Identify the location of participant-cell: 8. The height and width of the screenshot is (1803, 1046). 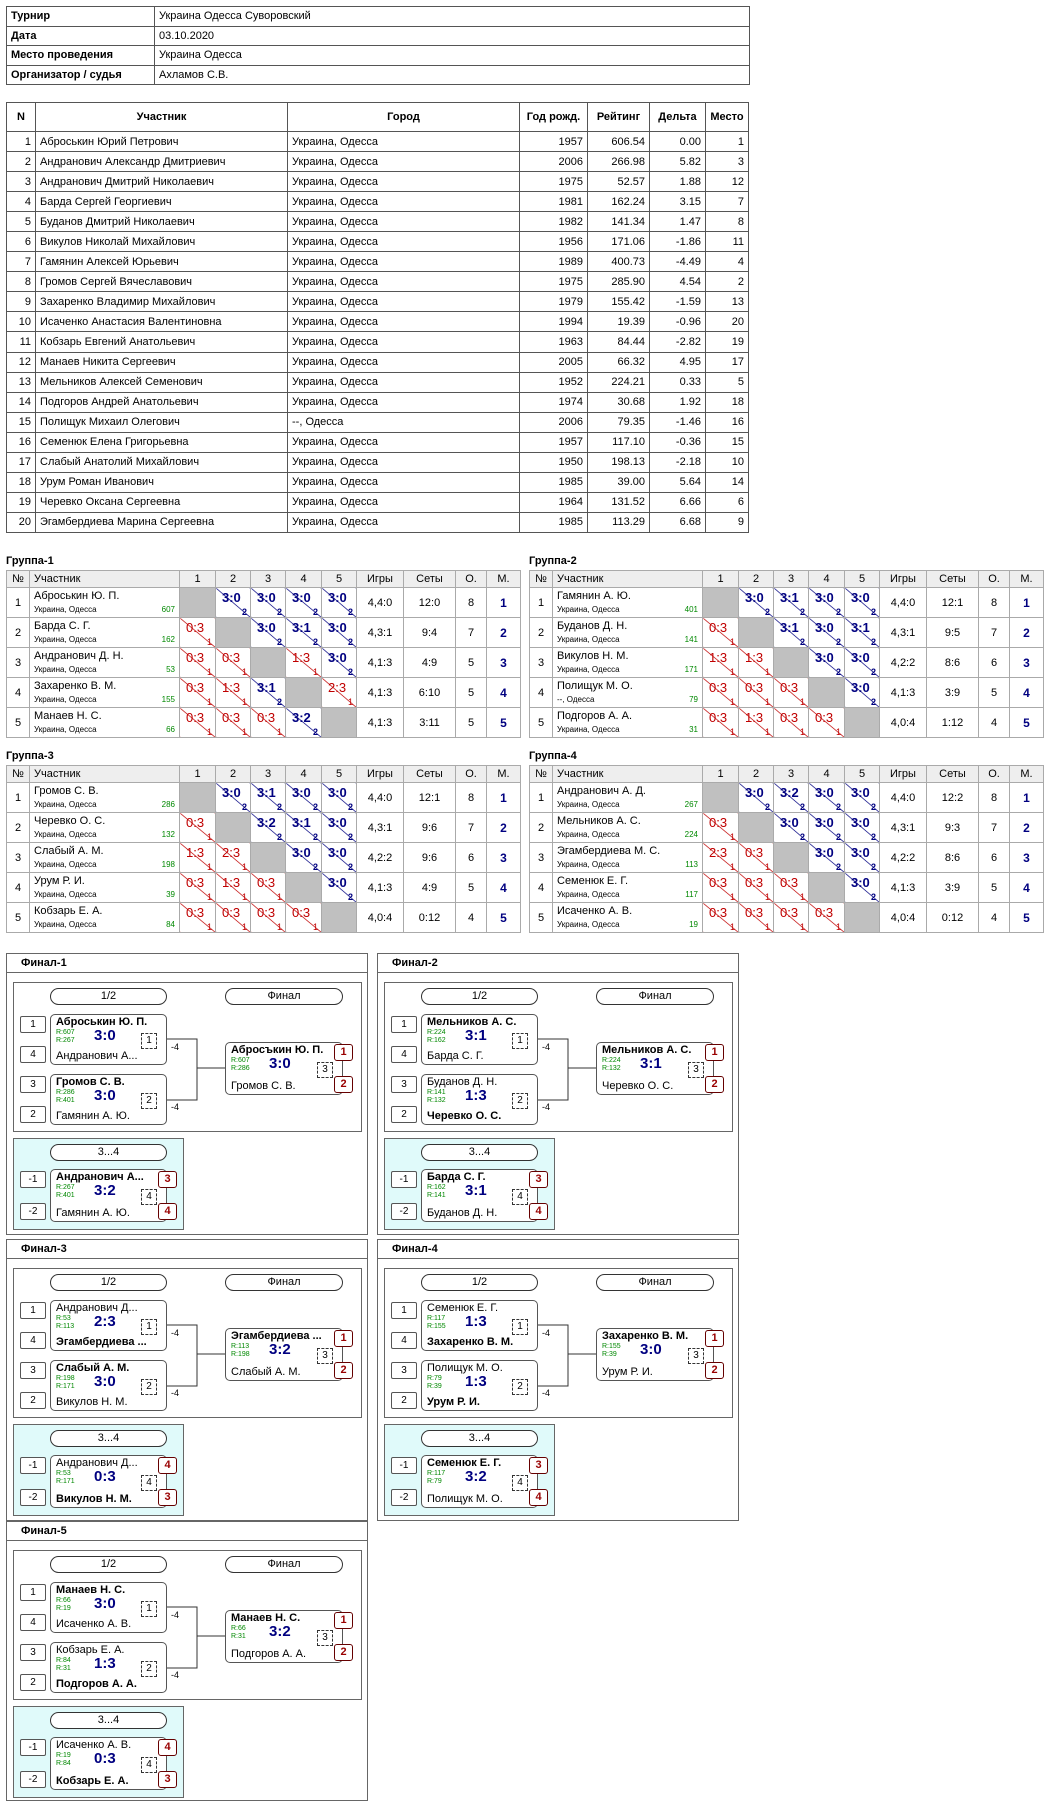
(727, 222).